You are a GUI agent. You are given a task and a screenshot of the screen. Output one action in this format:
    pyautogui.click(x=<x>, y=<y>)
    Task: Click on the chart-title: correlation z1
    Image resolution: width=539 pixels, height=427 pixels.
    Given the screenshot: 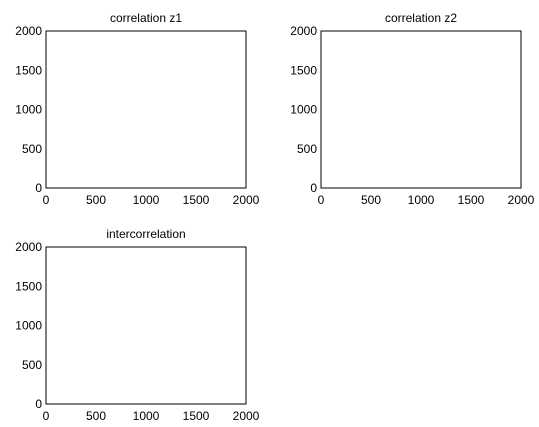 What is the action you would take?
    pyautogui.click(x=146, y=18)
    